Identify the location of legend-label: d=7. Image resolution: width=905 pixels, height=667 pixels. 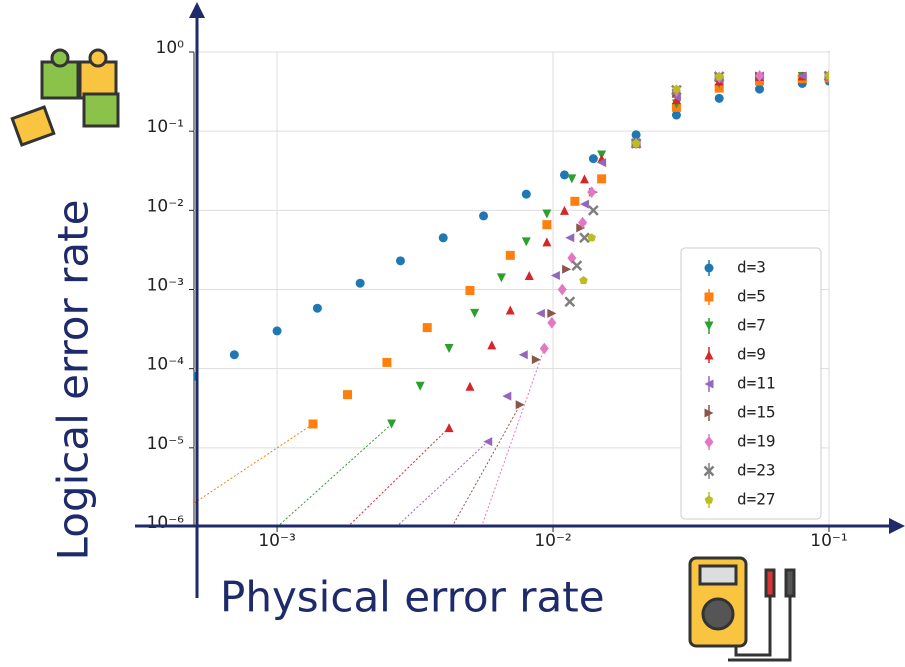
(751, 325).